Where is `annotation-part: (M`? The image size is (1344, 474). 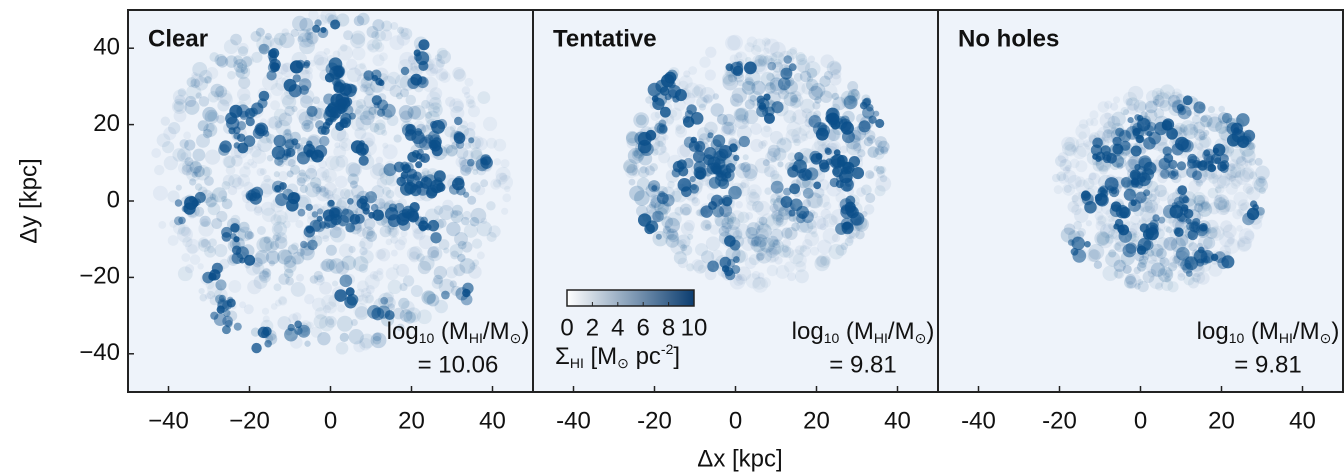
annotation-part: (M is located at coordinates (856, 331).